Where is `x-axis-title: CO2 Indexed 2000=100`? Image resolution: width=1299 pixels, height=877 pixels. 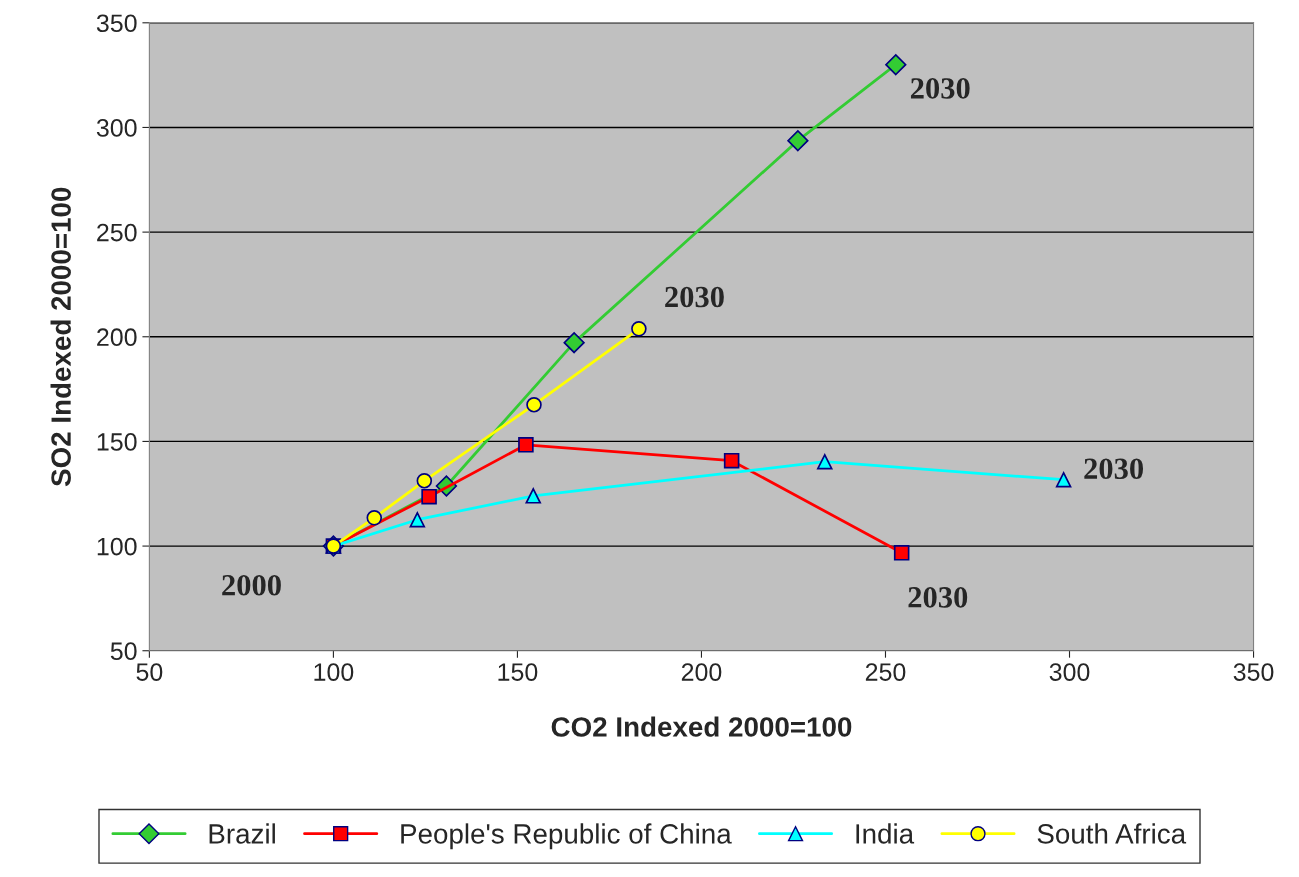 x-axis-title: CO2 Indexed 2000=100 is located at coordinates (701, 726).